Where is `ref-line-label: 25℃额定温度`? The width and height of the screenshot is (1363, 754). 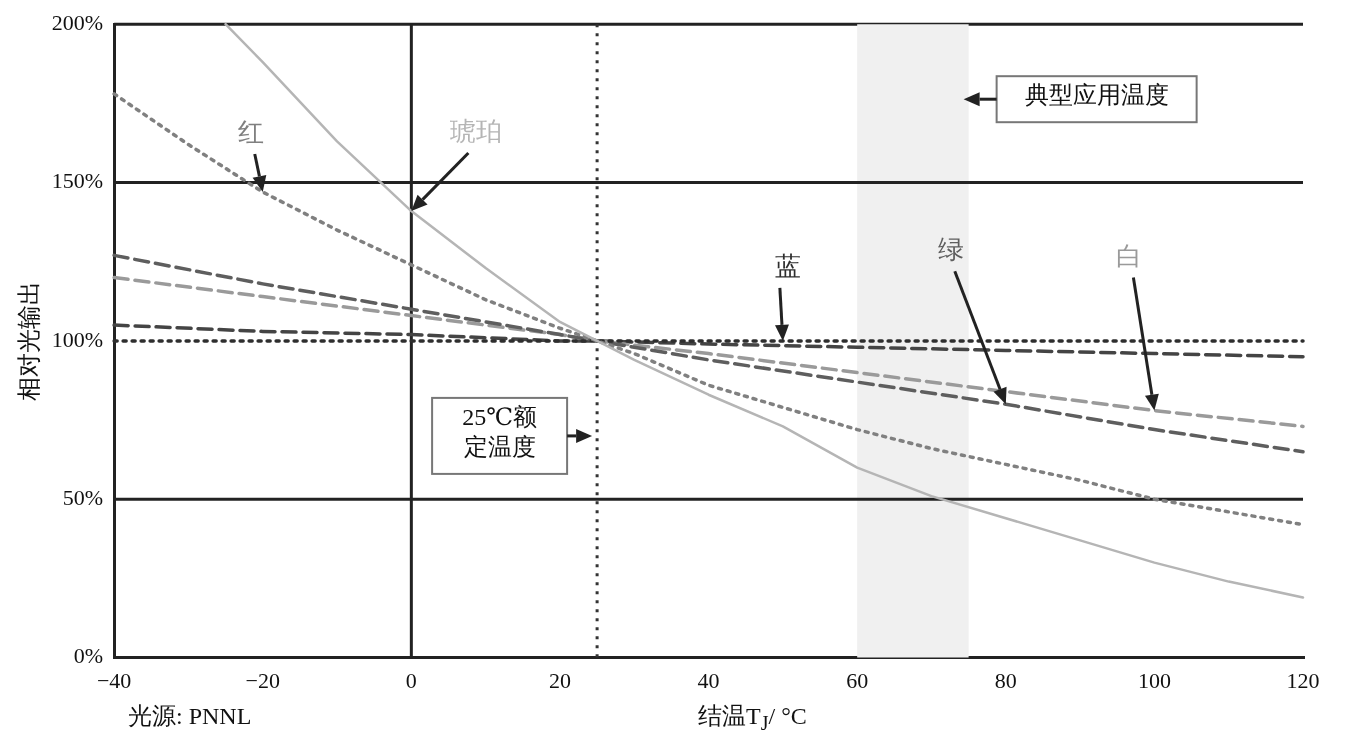
ref-line-label: 25℃额定温度 is located at coordinates (500, 431).